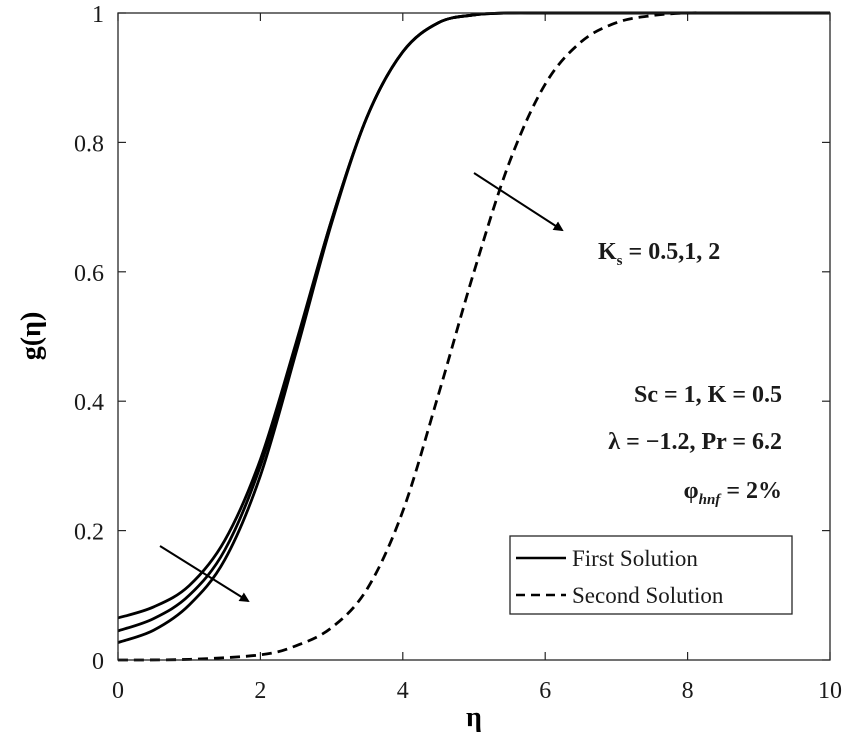  What do you see at coordinates (691, 491) in the screenshot?
I see `phi-symbol: φ` at bounding box center [691, 491].